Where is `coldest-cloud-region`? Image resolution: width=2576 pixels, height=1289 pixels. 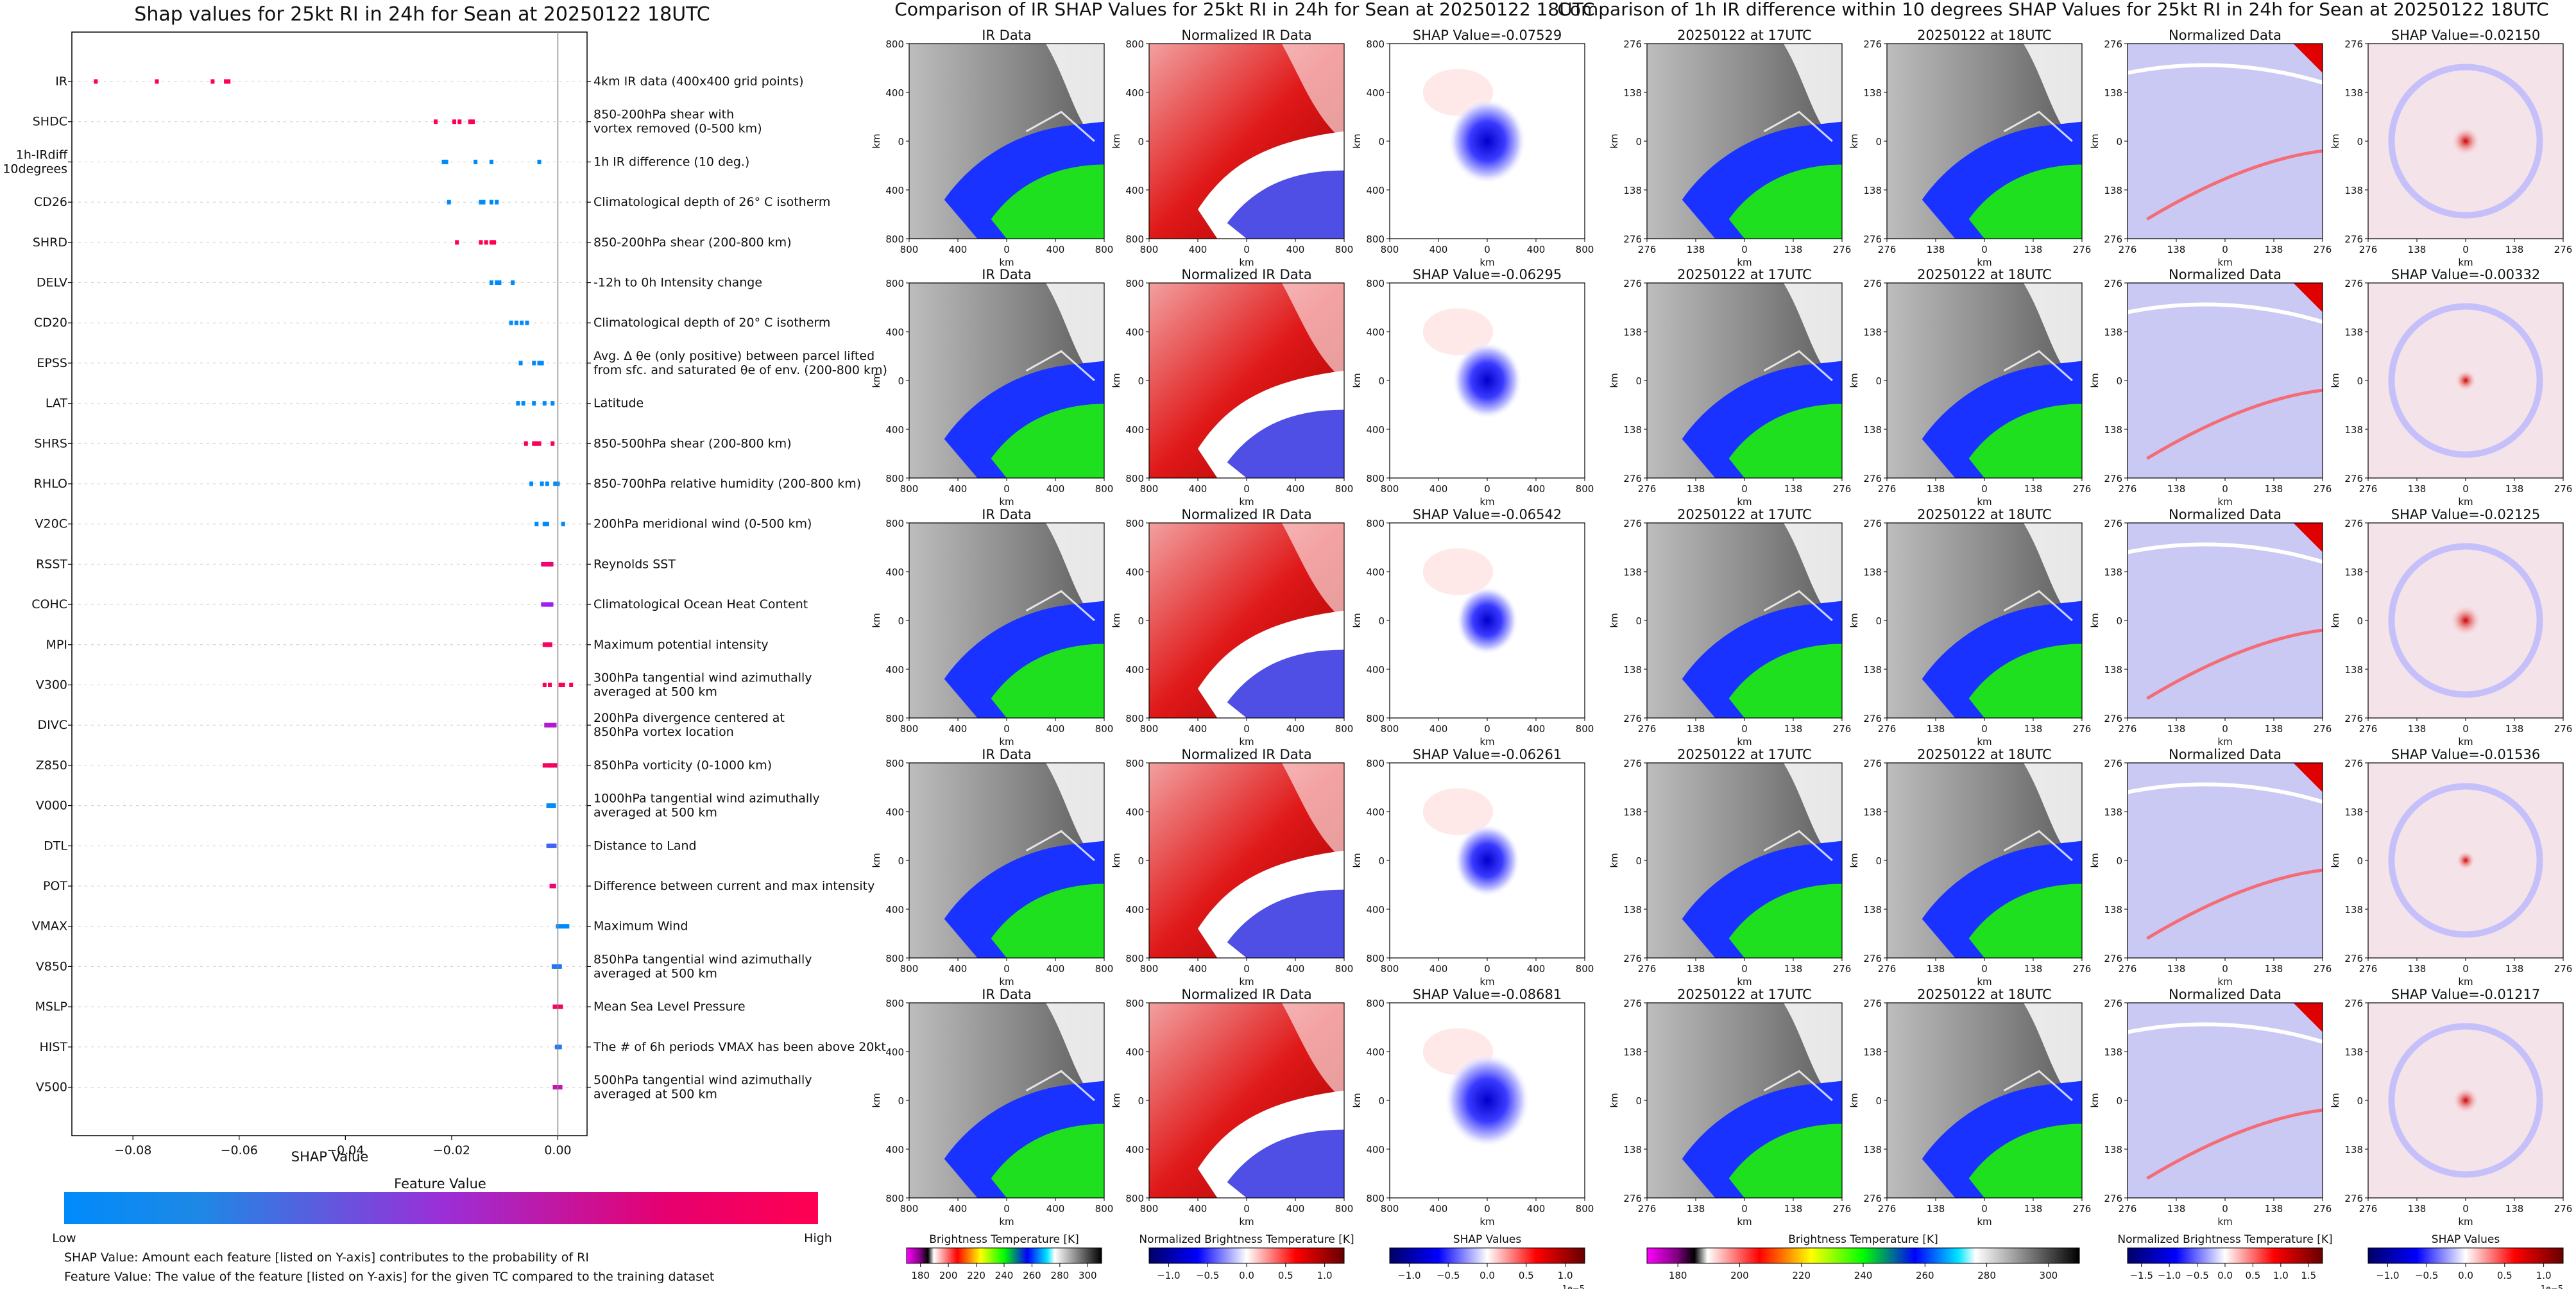 coldest-cloud-region is located at coordinates (2025, 681).